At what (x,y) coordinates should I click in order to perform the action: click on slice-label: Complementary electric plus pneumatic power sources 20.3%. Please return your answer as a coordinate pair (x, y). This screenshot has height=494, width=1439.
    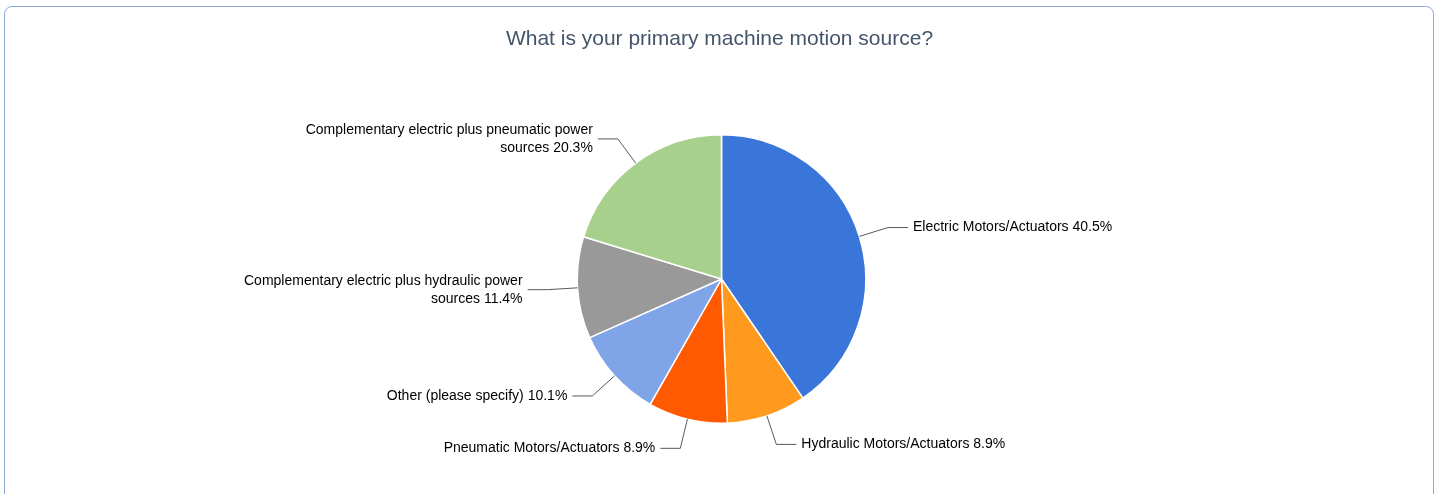
    Looking at the image, I should click on (449, 137).